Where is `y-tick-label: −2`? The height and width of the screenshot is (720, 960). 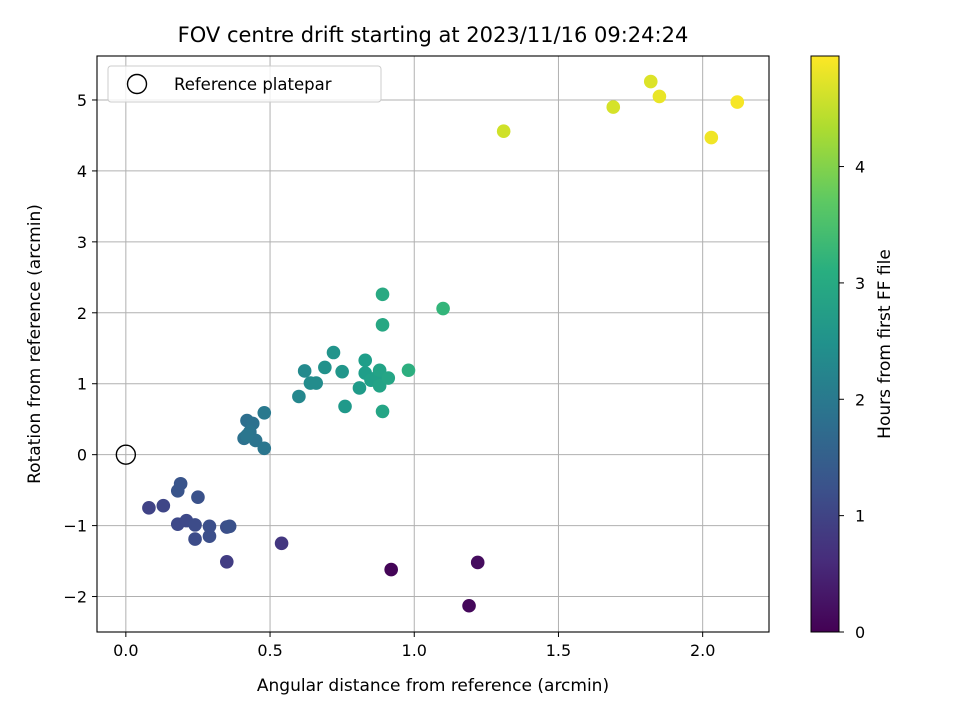 y-tick-label: −2 is located at coordinates (75, 597).